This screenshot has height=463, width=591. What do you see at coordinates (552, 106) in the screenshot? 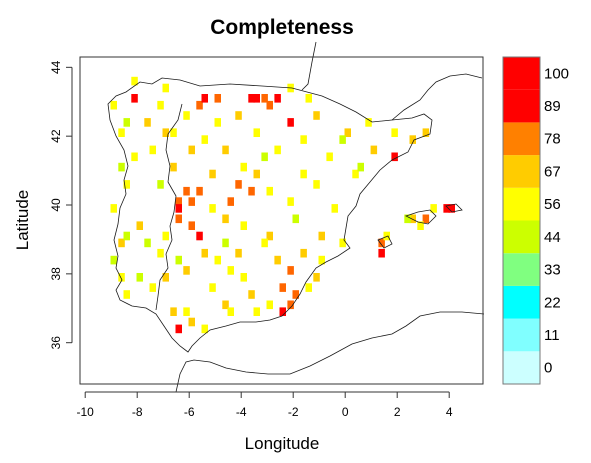
I see `legend-label: 89` at bounding box center [552, 106].